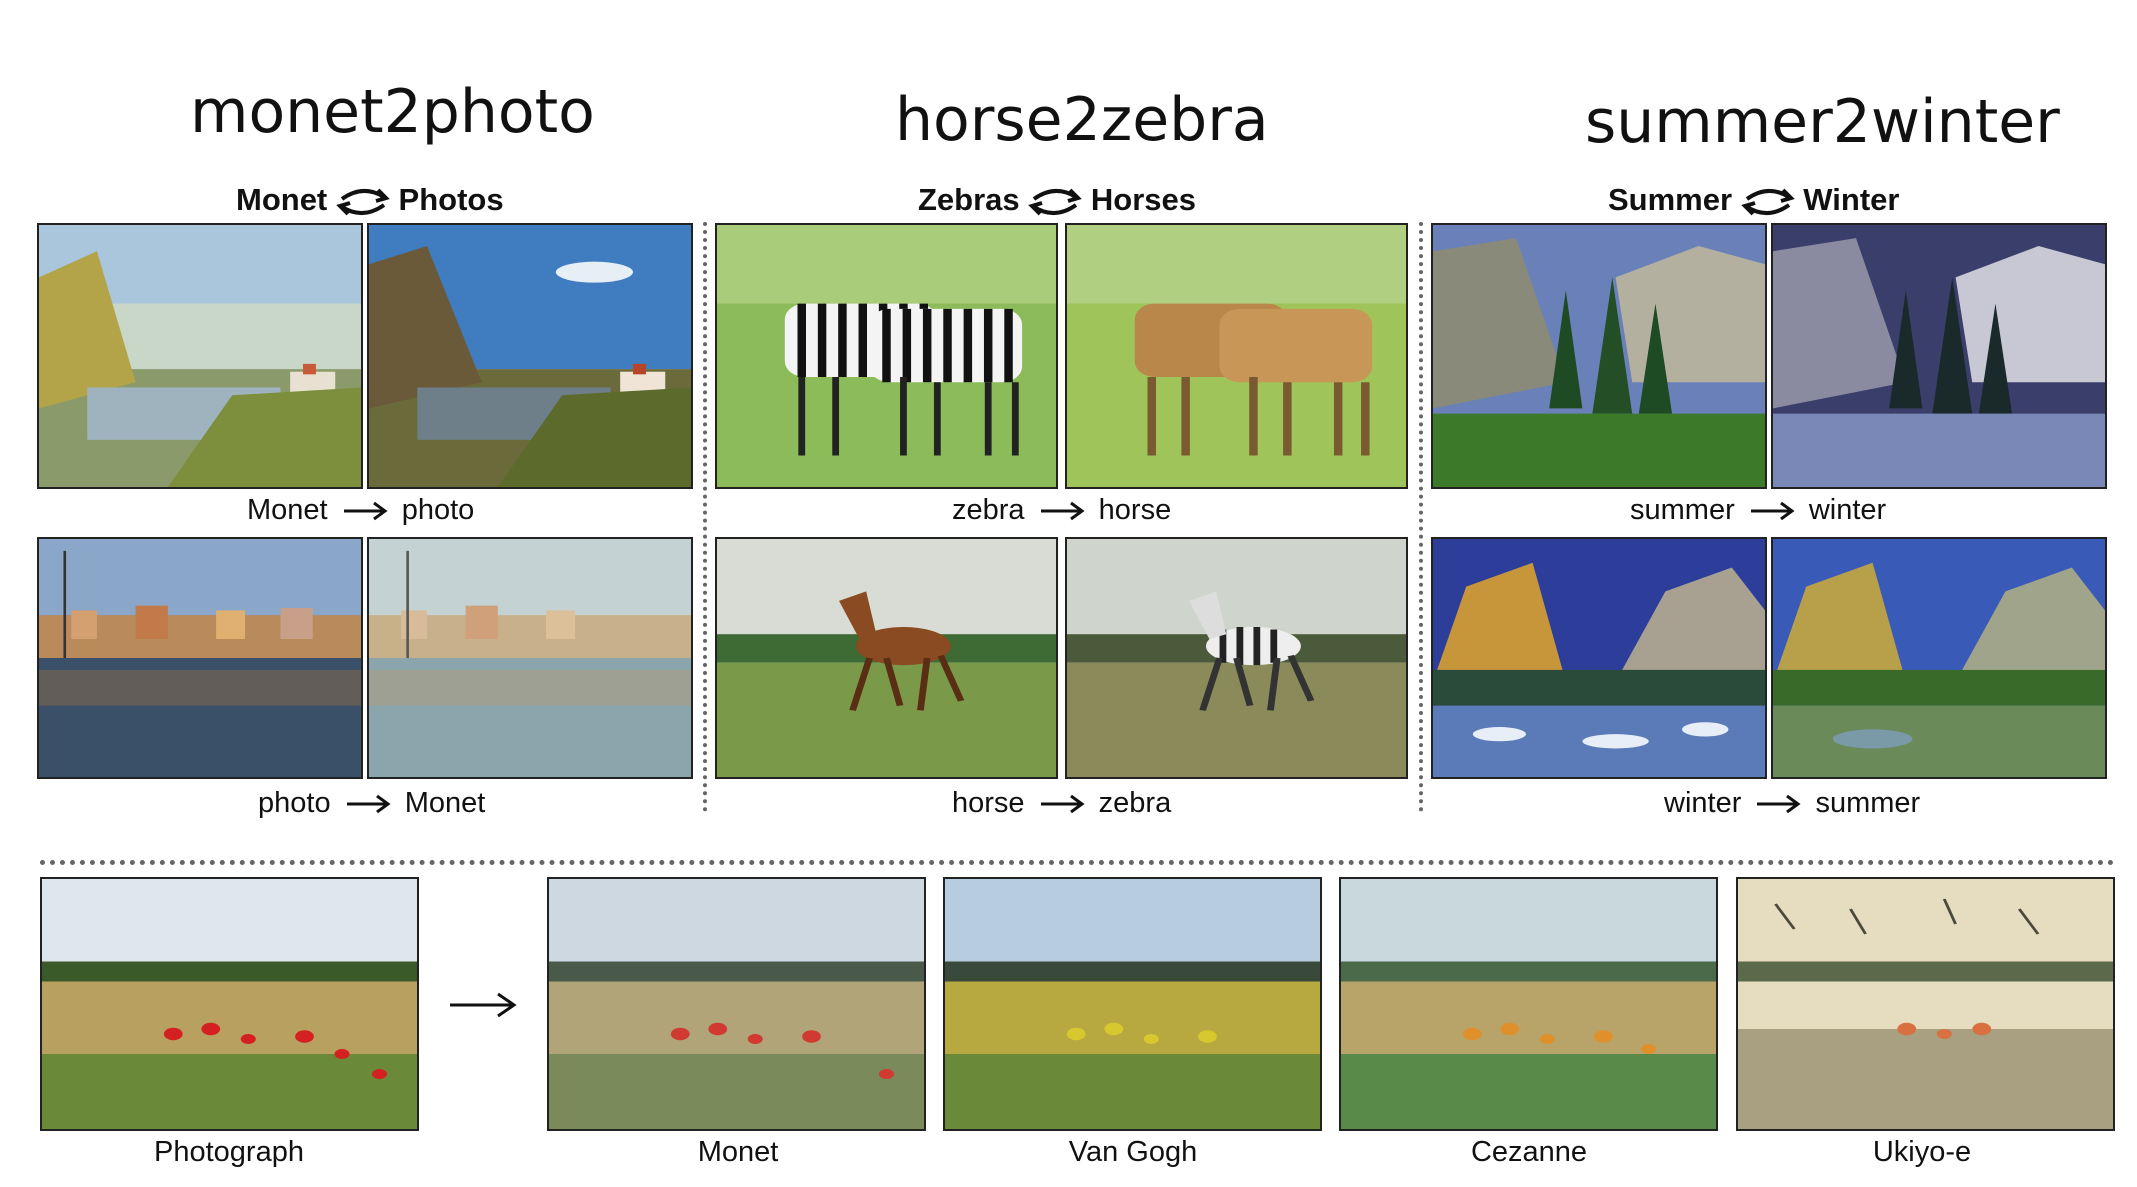 The height and width of the screenshot is (1187, 2137). I want to click on caption-zebra-to-horse: zebra horse, so click(1061, 510).